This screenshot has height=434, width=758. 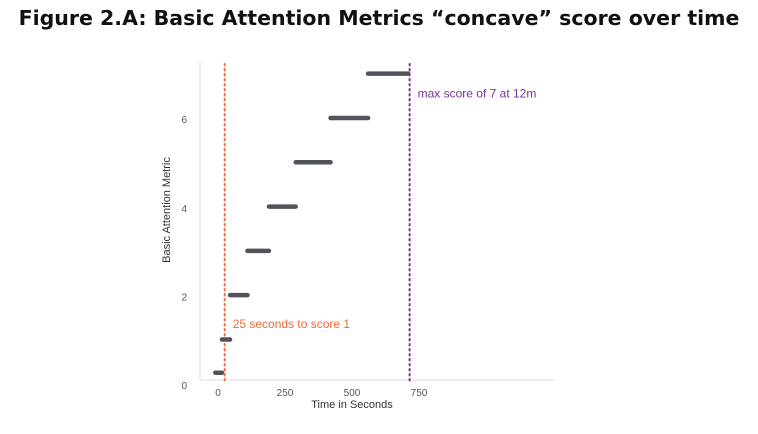 What do you see at coordinates (477, 94) in the screenshot?
I see `max-score-annotation: max score of 7 at 12m` at bounding box center [477, 94].